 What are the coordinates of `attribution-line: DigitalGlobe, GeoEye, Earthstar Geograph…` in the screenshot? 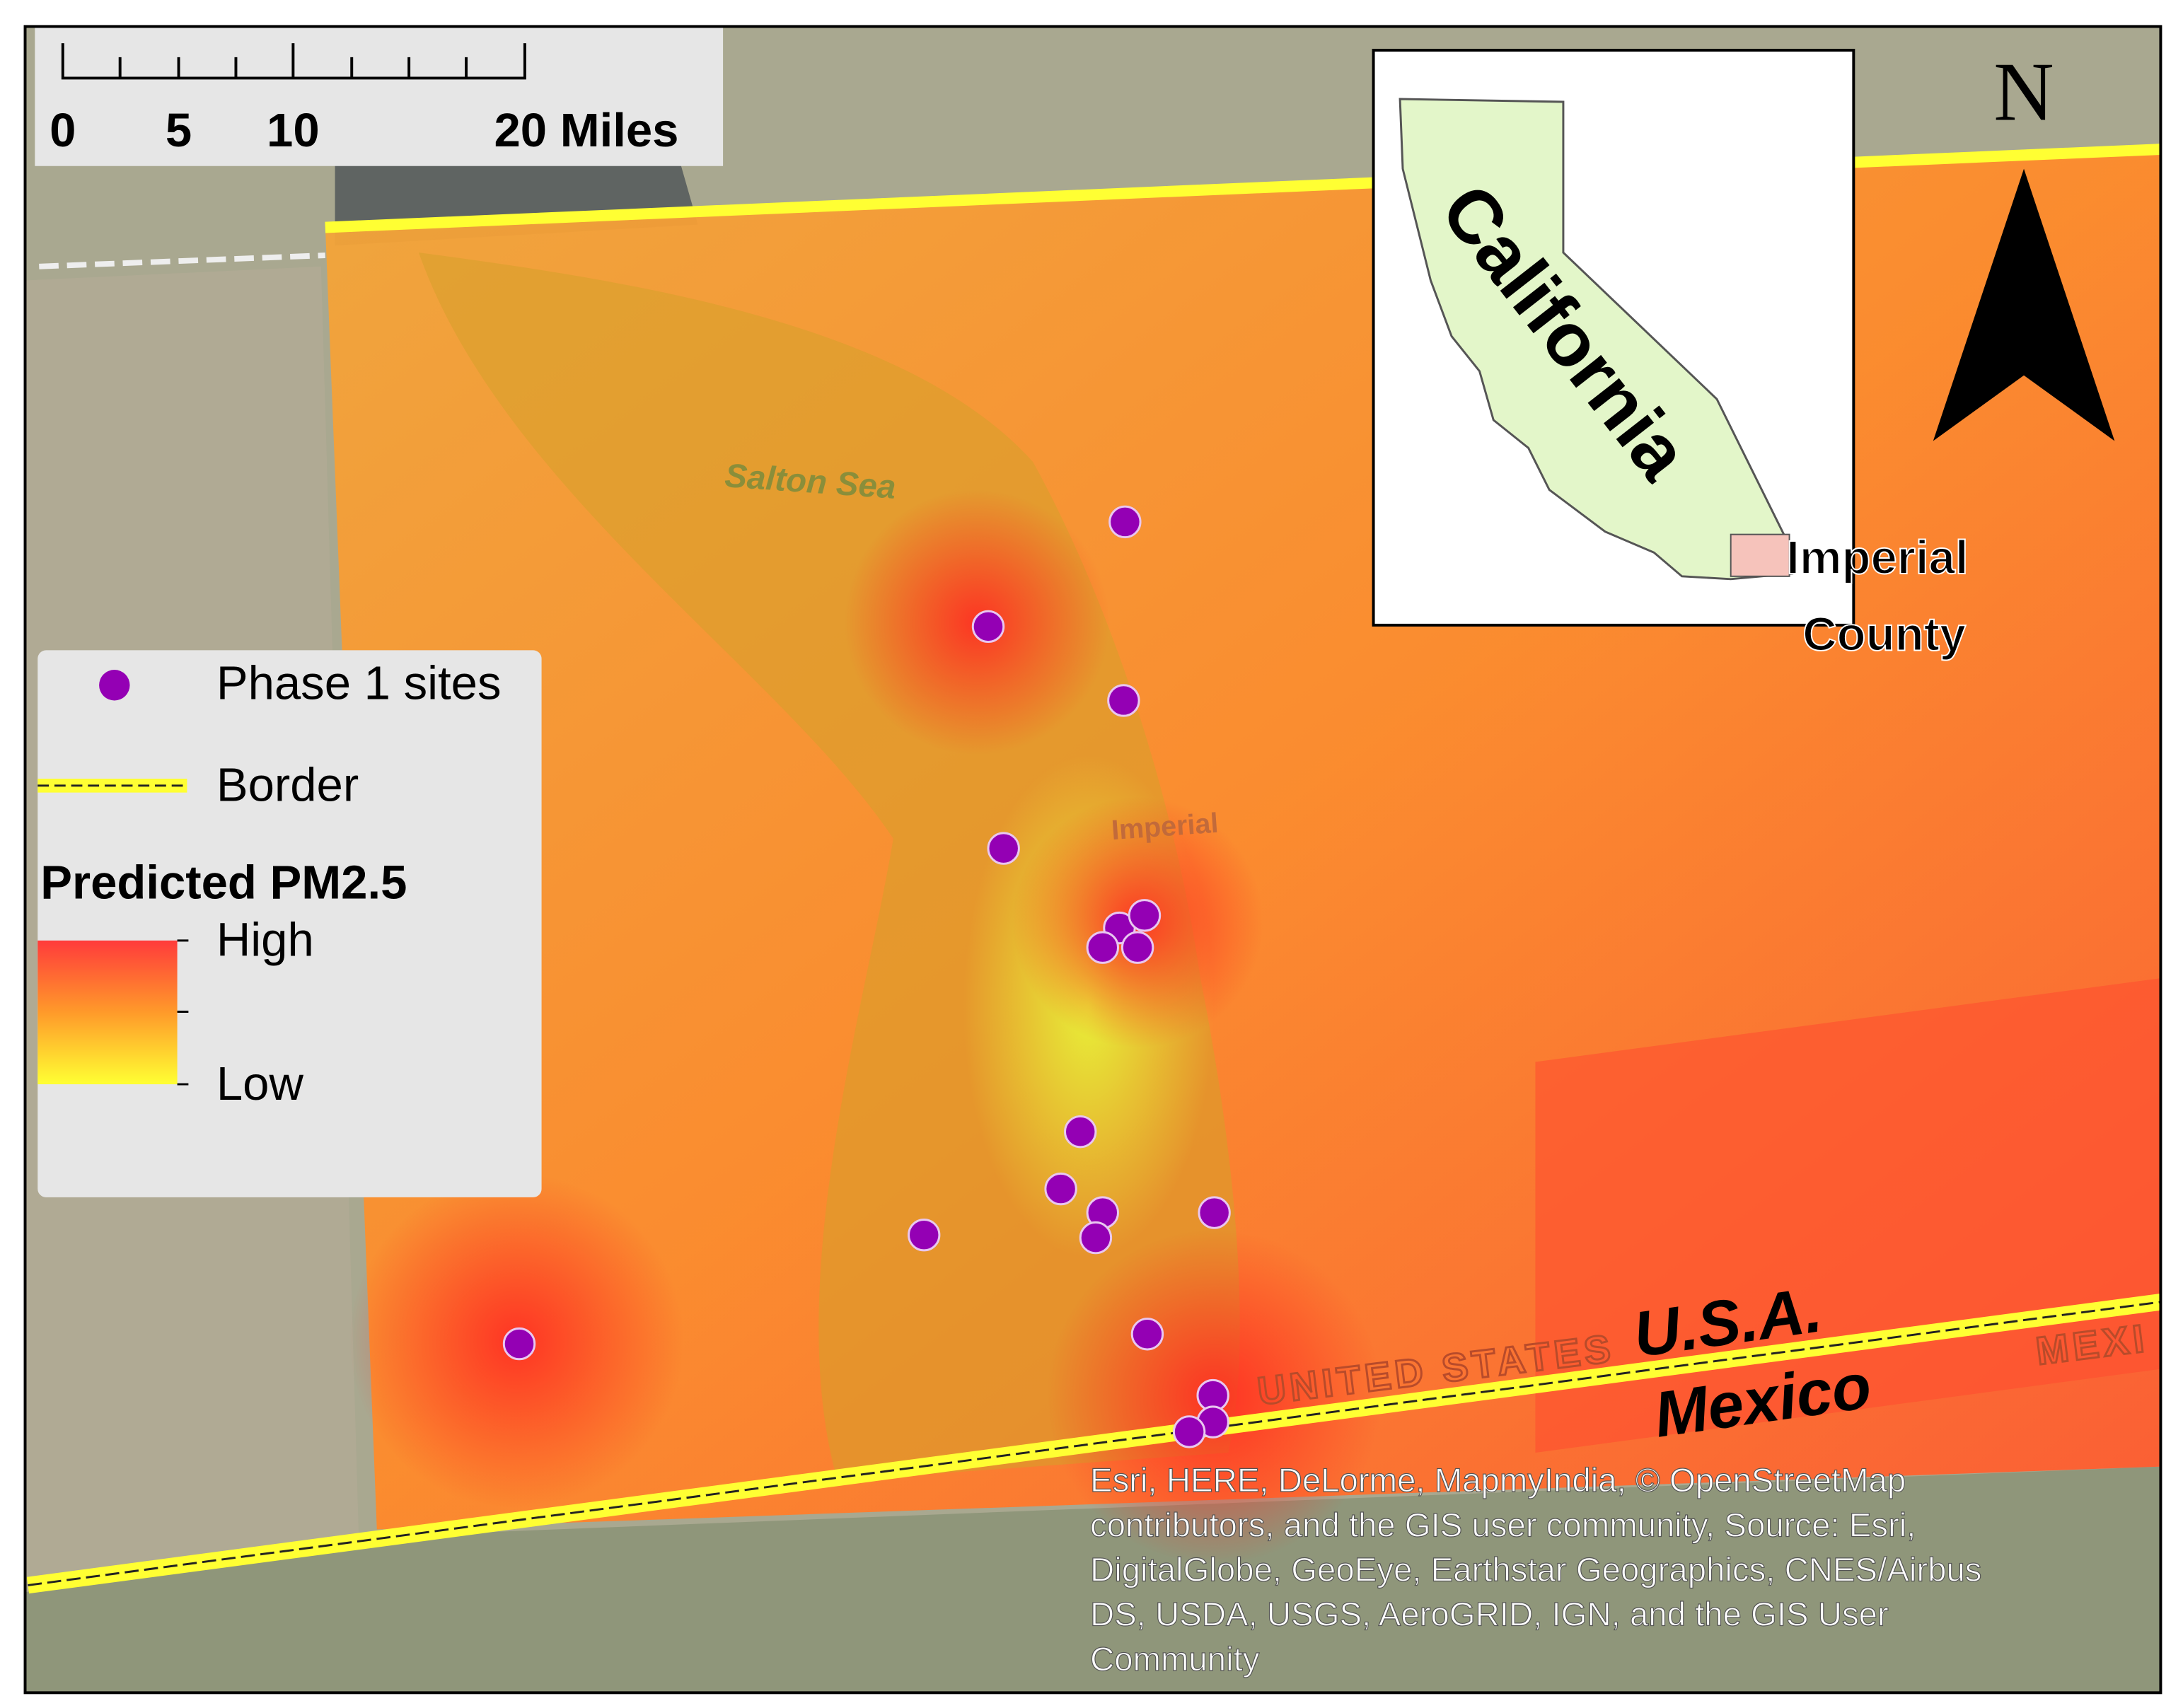 It's located at (1535, 1570).